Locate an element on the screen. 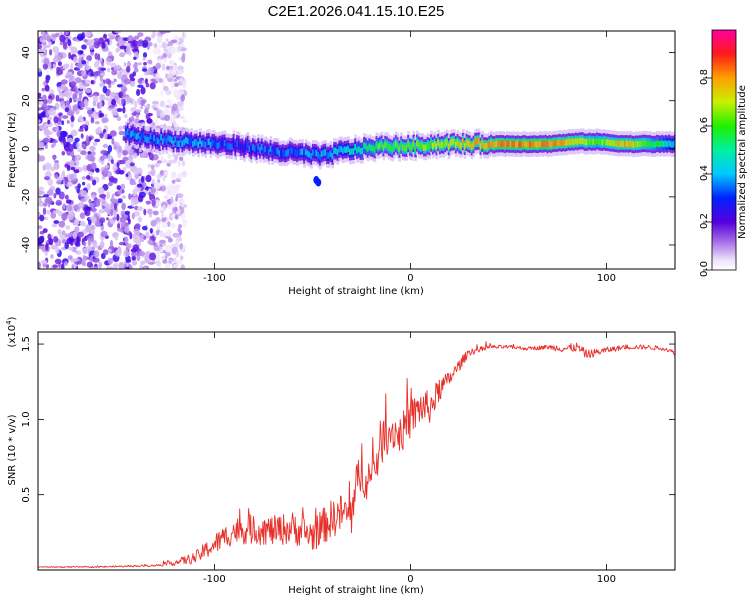 The width and height of the screenshot is (750, 600). outlier-blob is located at coordinates (318, 182).